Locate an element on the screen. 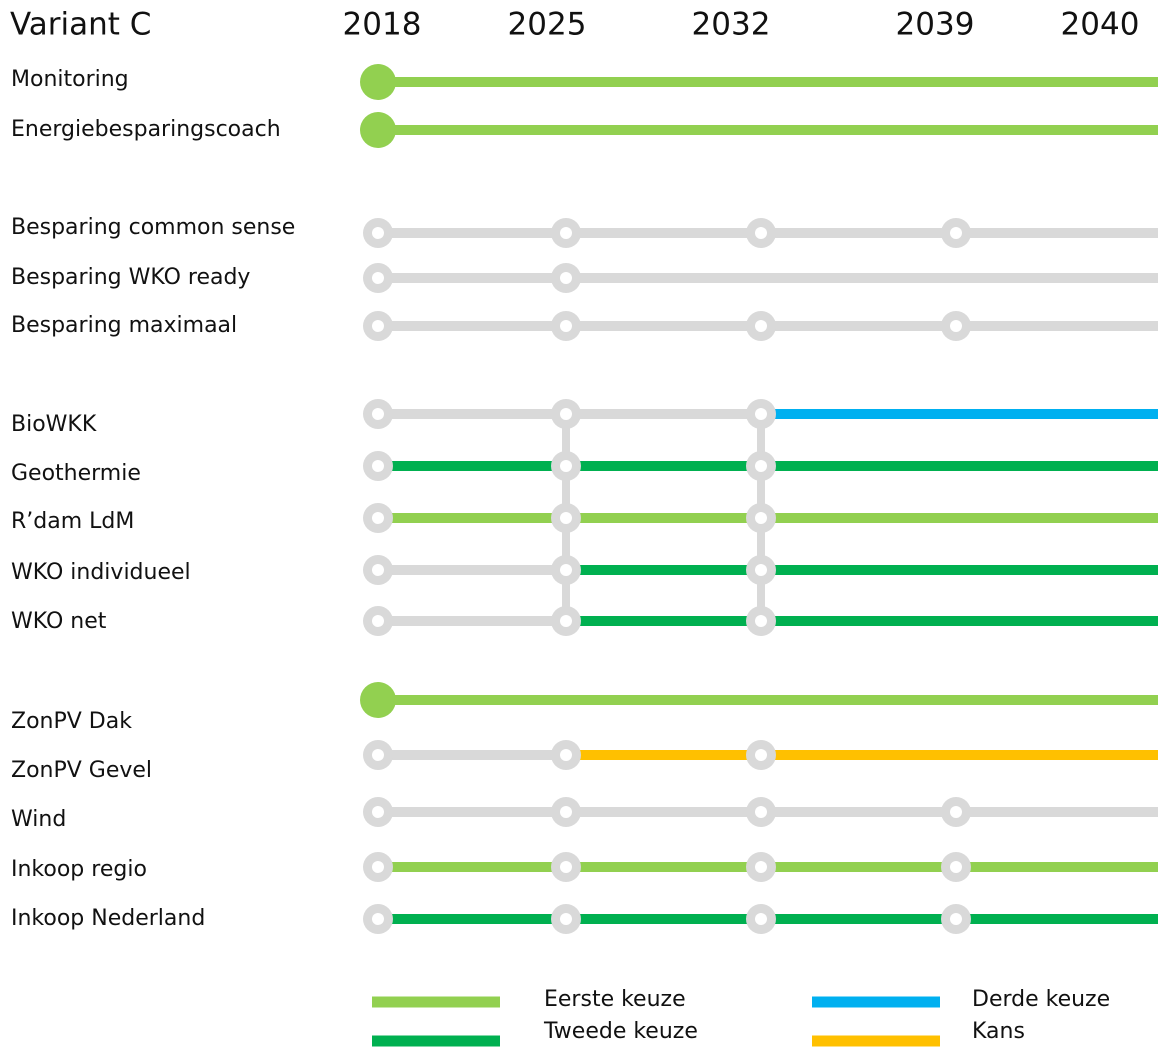 Image resolution: width=1158 pixels, height=1050 pixels. row-label: Wind is located at coordinates (38, 819).